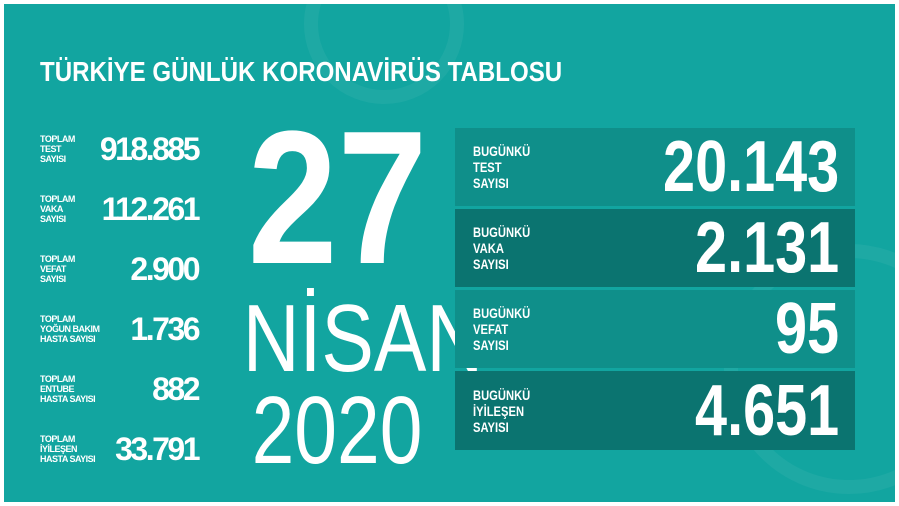 The image size is (899, 506). What do you see at coordinates (806, 329) in the screenshot?
I see `today-value: 95` at bounding box center [806, 329].